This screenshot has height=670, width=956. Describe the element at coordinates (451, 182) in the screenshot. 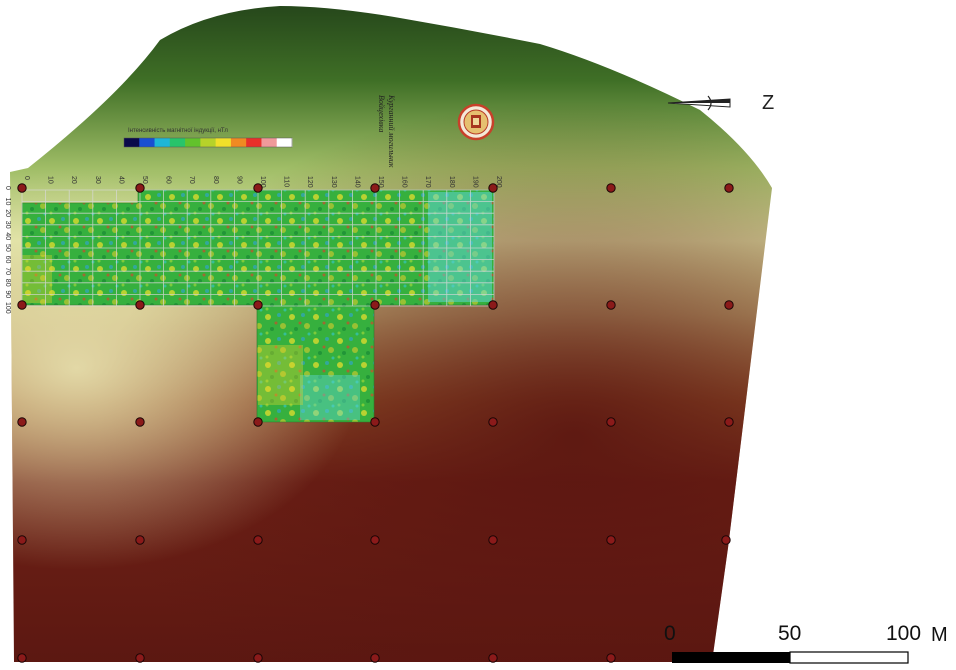

I see `x-tick-label: 180` at that location.